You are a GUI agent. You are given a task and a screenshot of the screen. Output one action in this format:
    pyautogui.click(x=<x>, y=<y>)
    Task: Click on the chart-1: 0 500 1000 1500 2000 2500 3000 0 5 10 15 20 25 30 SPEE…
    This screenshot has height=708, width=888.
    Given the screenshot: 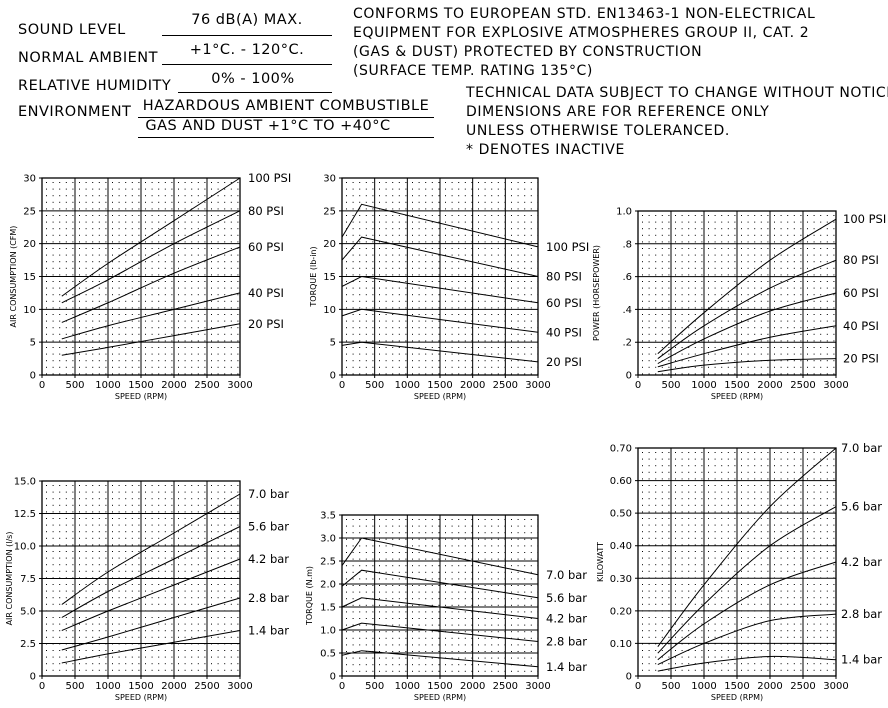 What is the action you would take?
    pyautogui.click(x=150, y=286)
    